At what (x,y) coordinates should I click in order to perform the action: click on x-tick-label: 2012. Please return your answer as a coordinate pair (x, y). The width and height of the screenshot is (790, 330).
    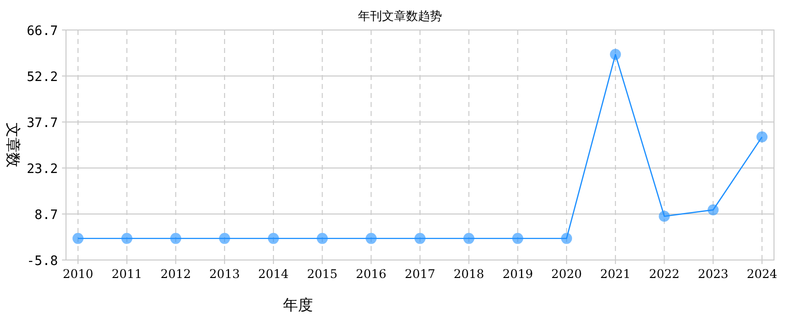
    Looking at the image, I should click on (175, 274).